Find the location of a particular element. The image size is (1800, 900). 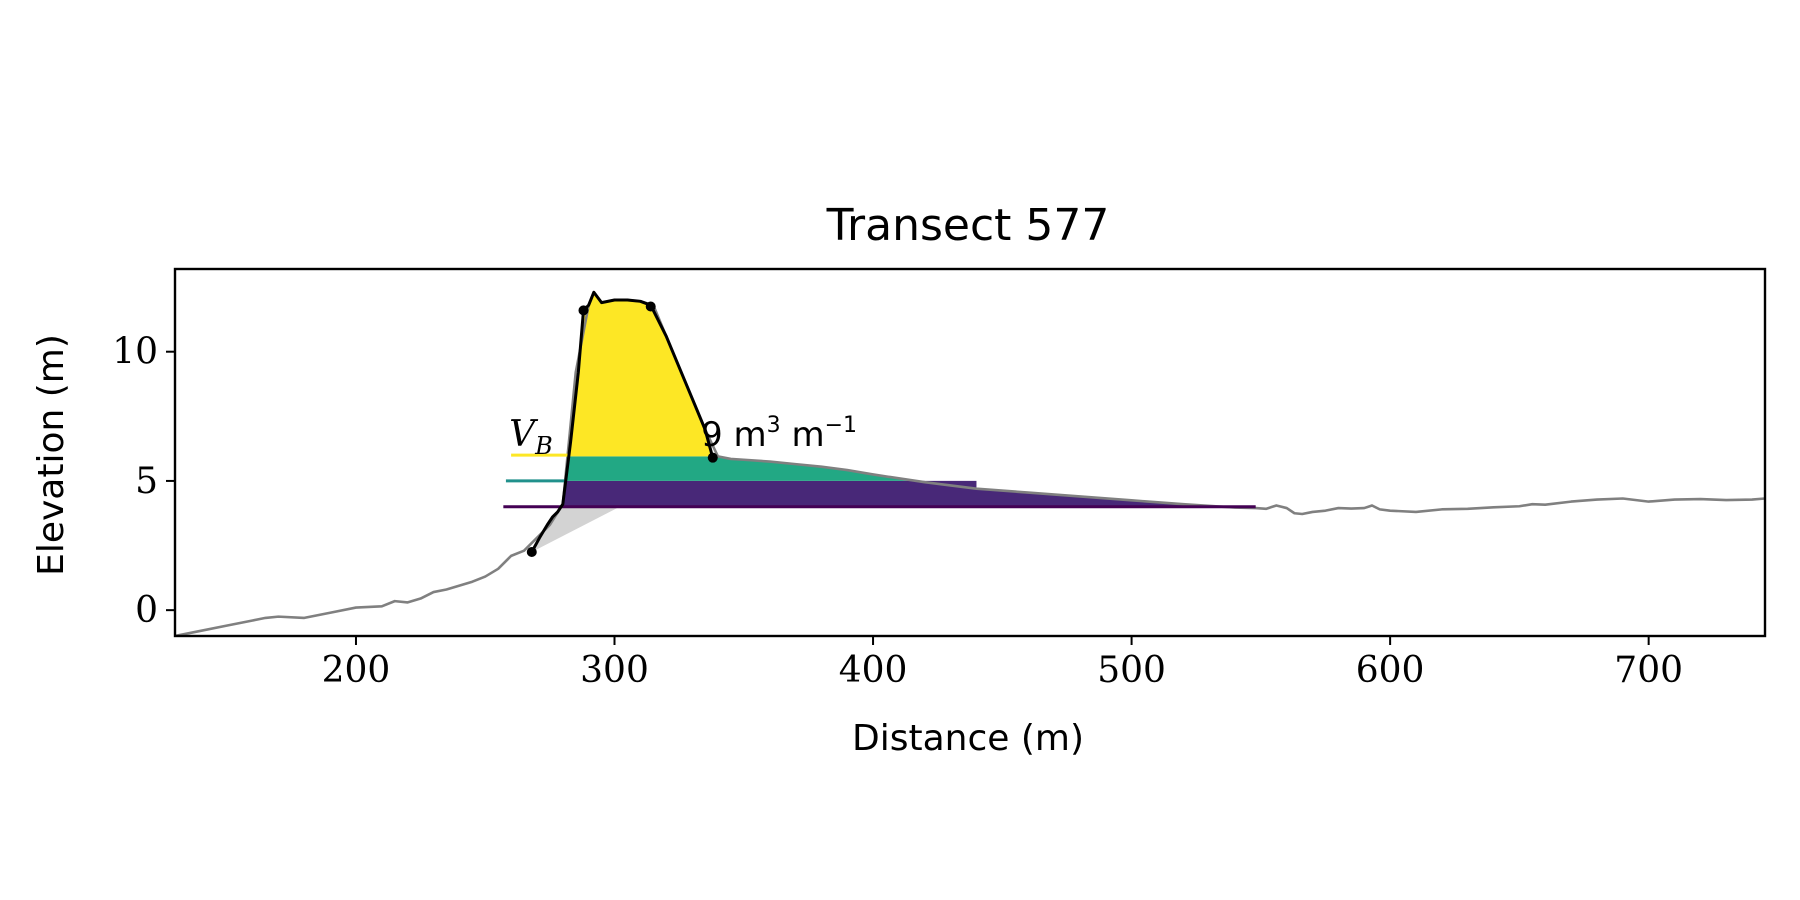

upper-band-fill is located at coordinates (799, 468).